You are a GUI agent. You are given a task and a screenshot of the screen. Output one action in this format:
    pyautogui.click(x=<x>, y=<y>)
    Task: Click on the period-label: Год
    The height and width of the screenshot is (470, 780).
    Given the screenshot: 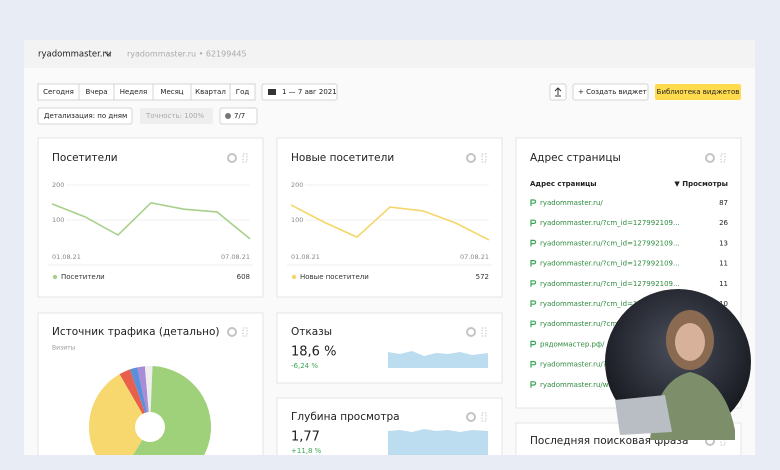 What is the action you would take?
    pyautogui.click(x=243, y=92)
    